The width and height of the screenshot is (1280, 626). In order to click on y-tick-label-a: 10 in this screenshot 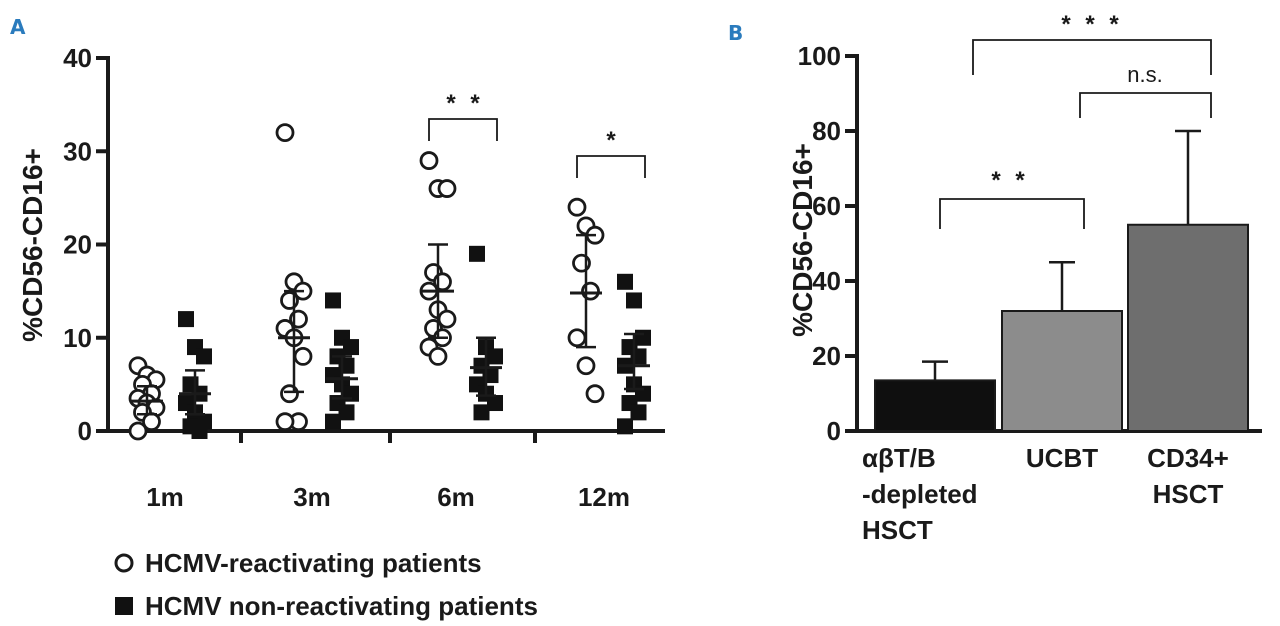, I will do `click(77, 338)`.